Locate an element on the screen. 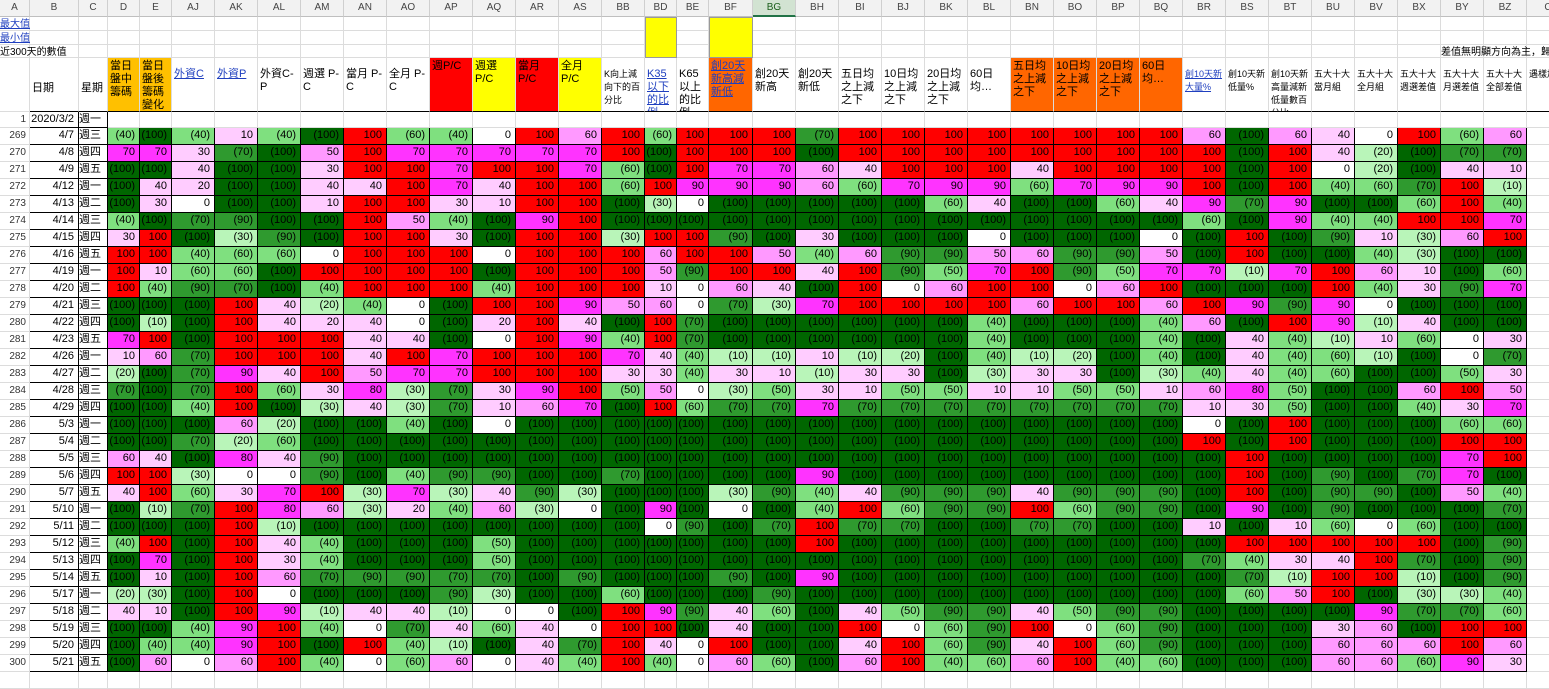  column-header: K35以下的比例 is located at coordinates (661, 85).